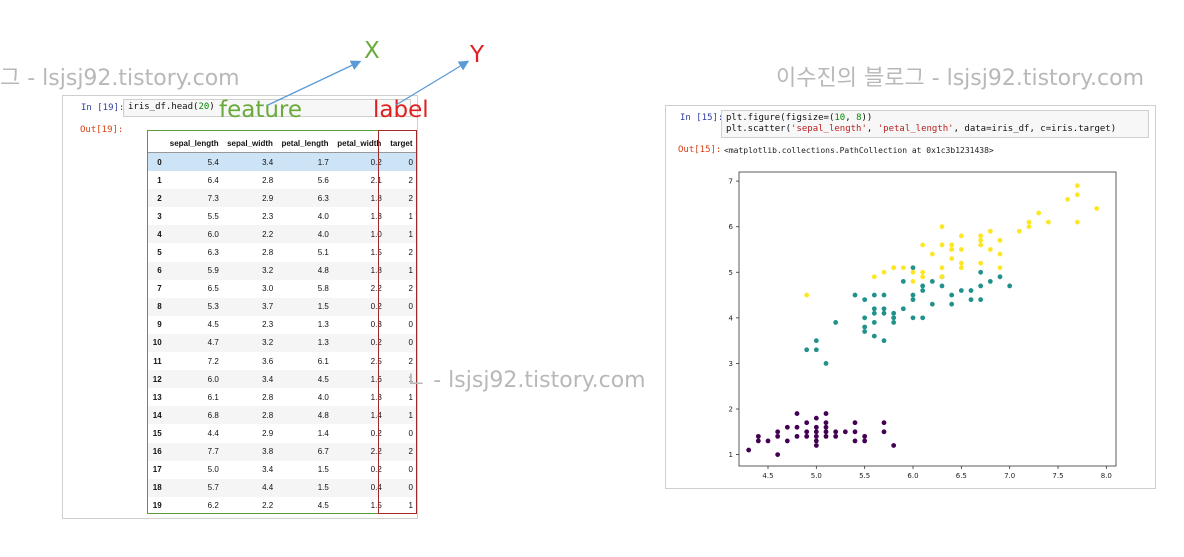 Image resolution: width=1184 pixels, height=557 pixels. I want to click on table-cell: 1.6, so click(359, 379).